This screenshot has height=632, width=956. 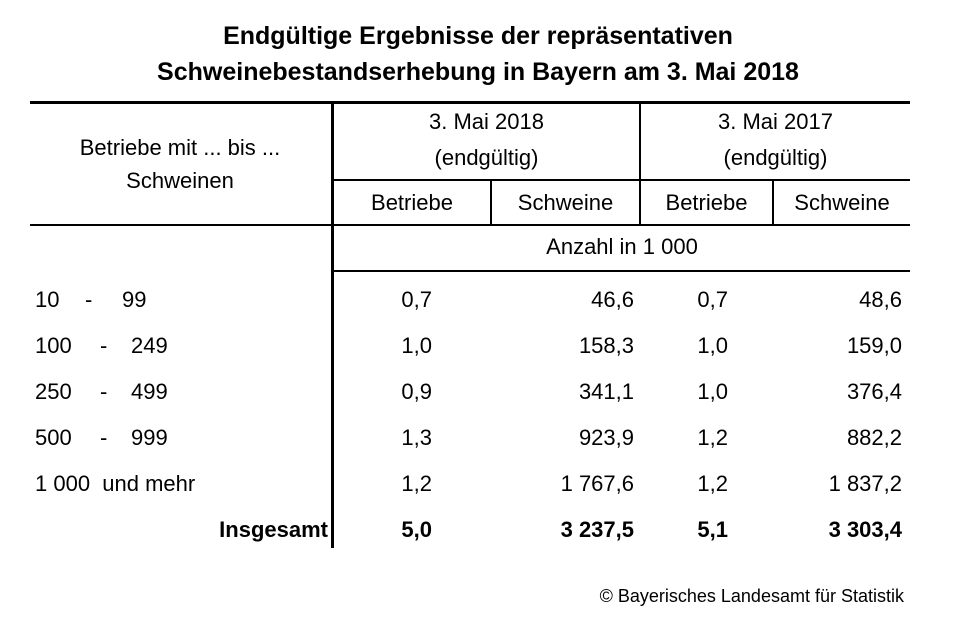 I want to click on year-2017-header: 3. Mai 2017, so click(x=775, y=121).